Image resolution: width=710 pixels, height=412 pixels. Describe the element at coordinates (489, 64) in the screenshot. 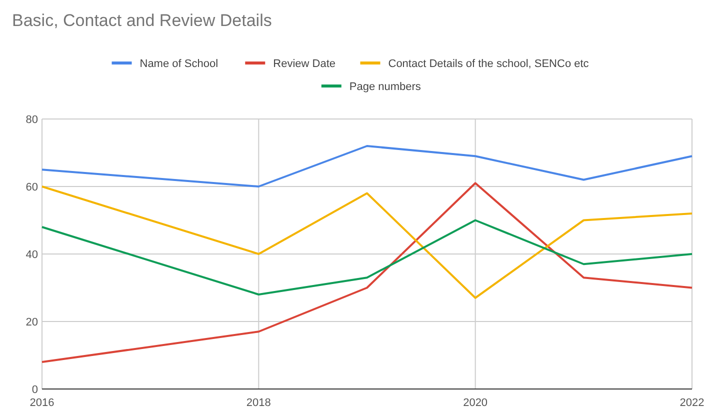

I see `legend-label: Contact Details of the school, SENCo etc` at that location.